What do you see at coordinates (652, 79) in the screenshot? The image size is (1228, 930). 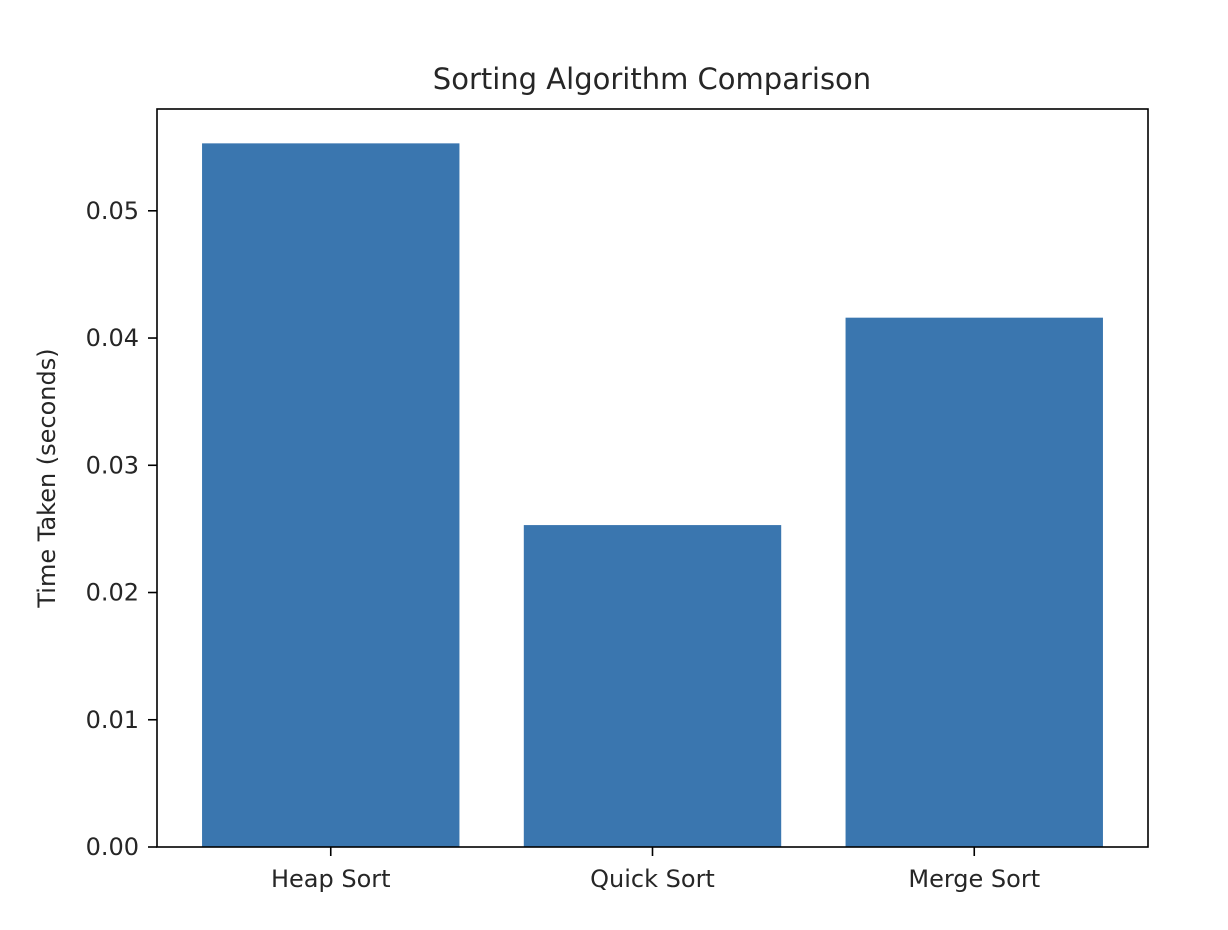 I see `chart-title: Sorting Algorithm Comparison` at bounding box center [652, 79].